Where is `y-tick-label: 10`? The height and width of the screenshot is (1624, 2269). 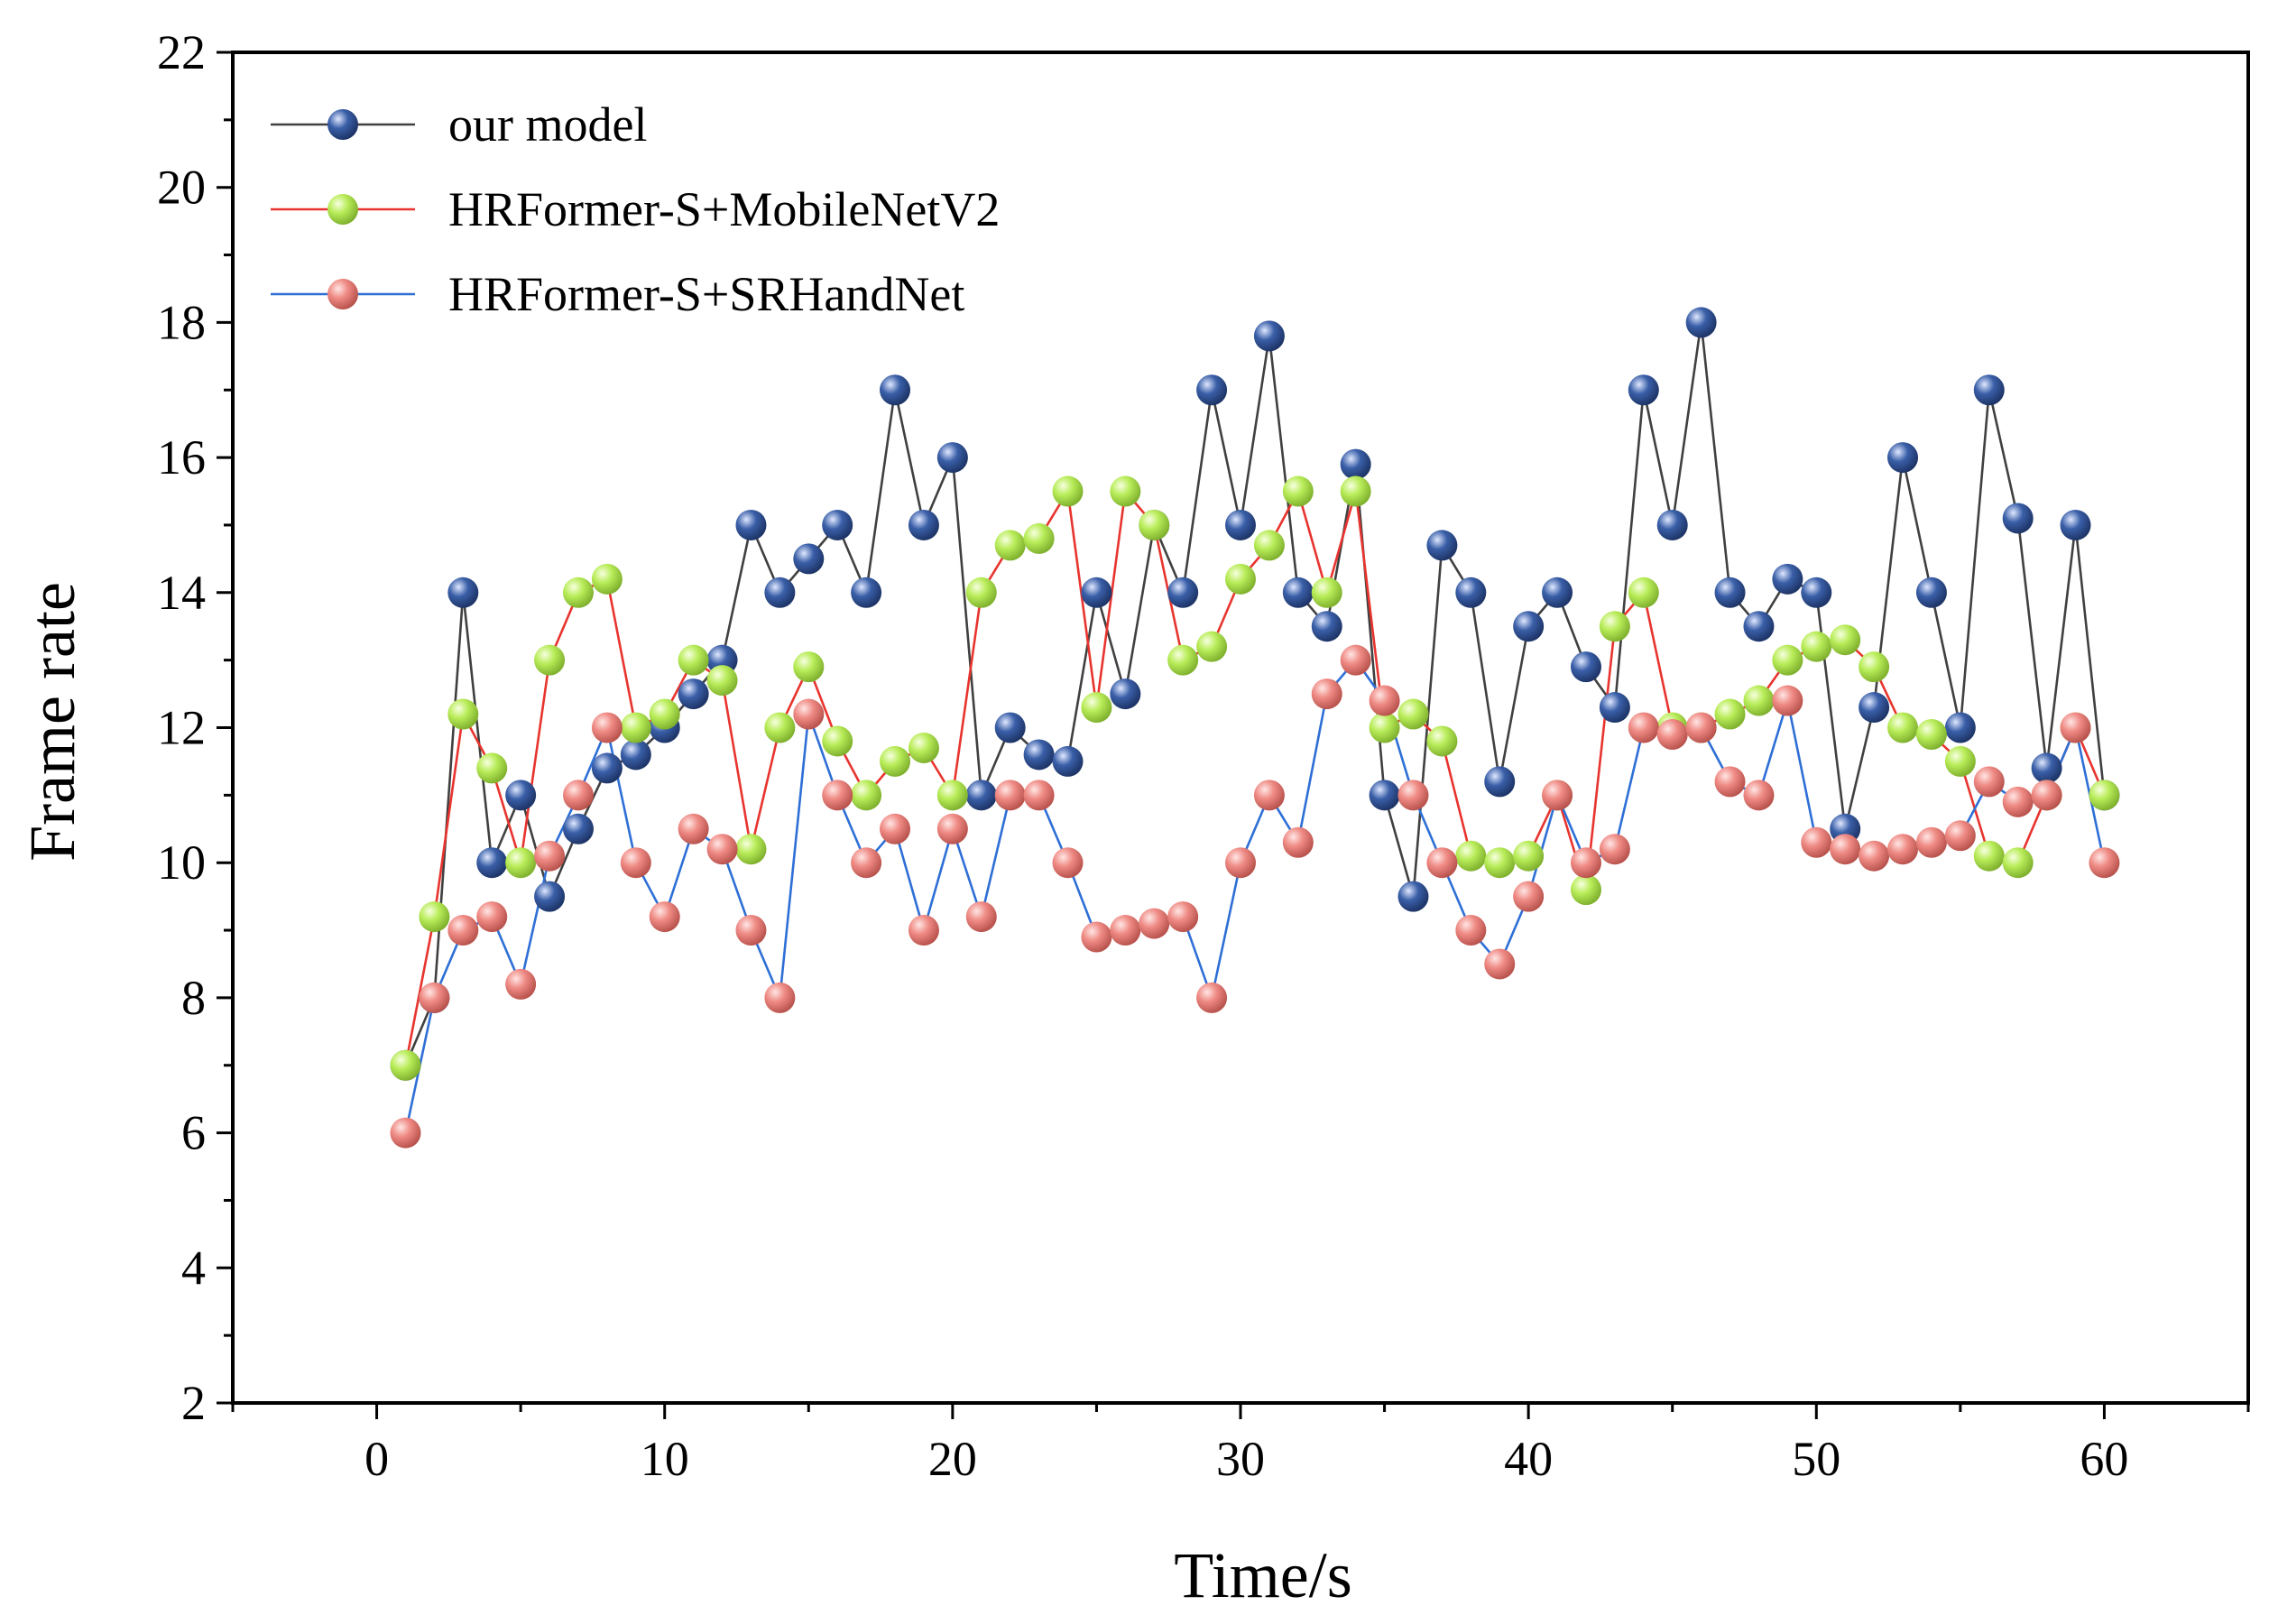 y-tick-label: 10 is located at coordinates (181, 863).